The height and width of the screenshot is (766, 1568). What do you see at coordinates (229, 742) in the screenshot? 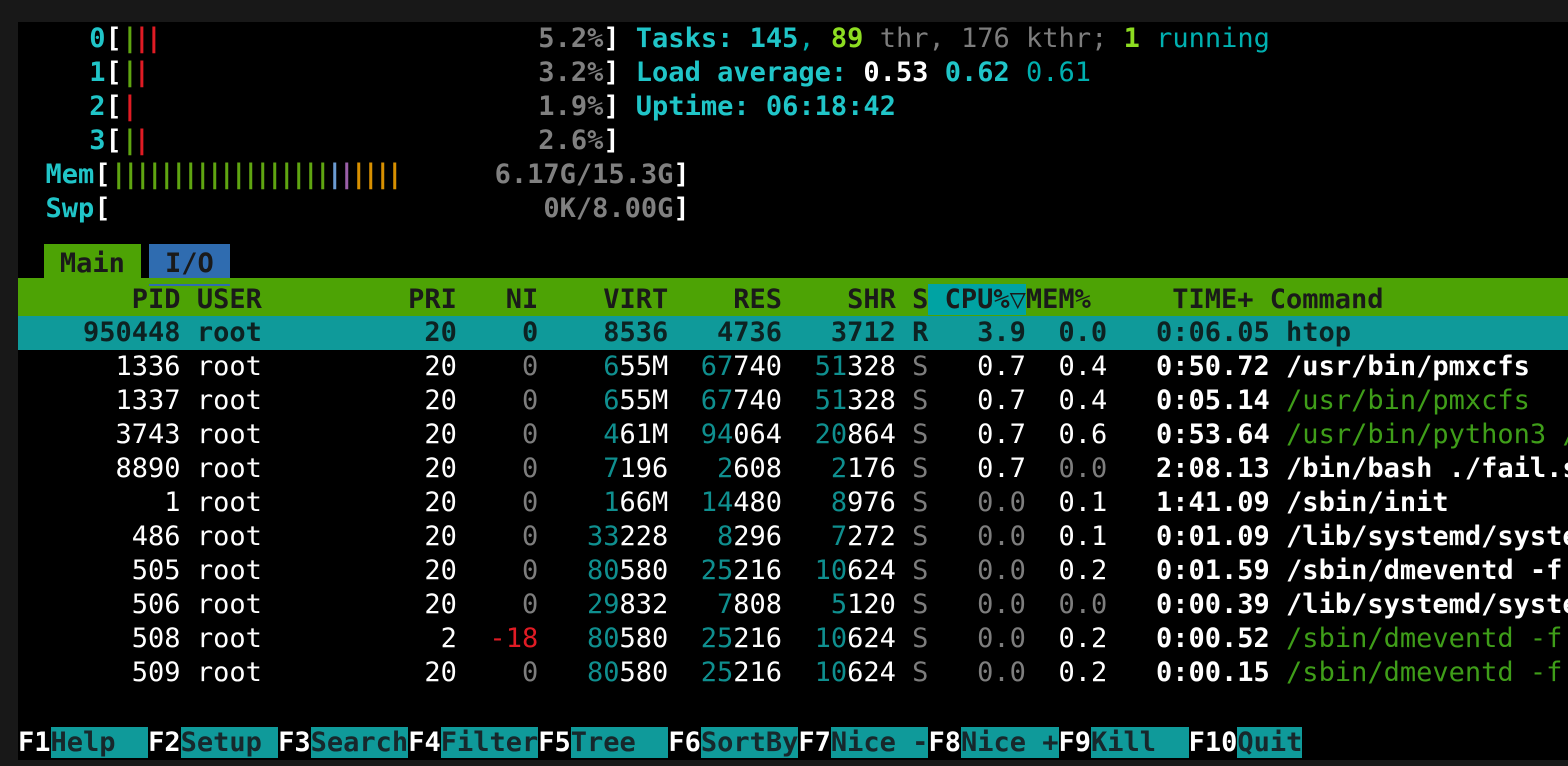
I see `fkey-label-setup: Setup` at bounding box center [229, 742].